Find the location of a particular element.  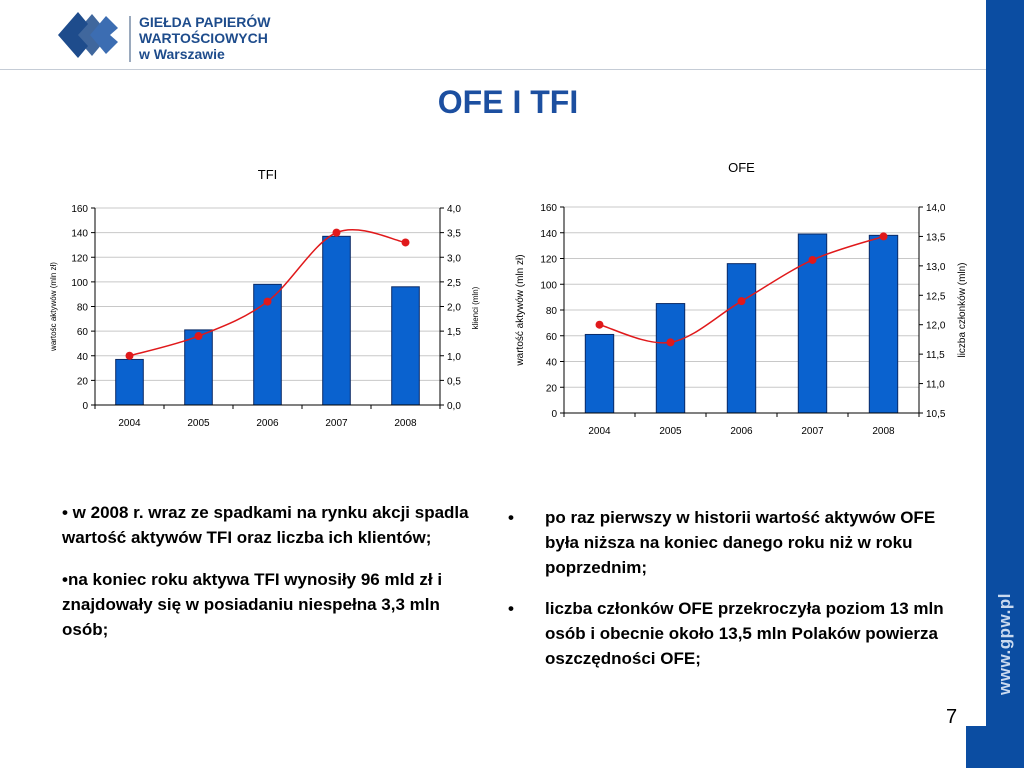

sidebar-band is located at coordinates (1005, 384).